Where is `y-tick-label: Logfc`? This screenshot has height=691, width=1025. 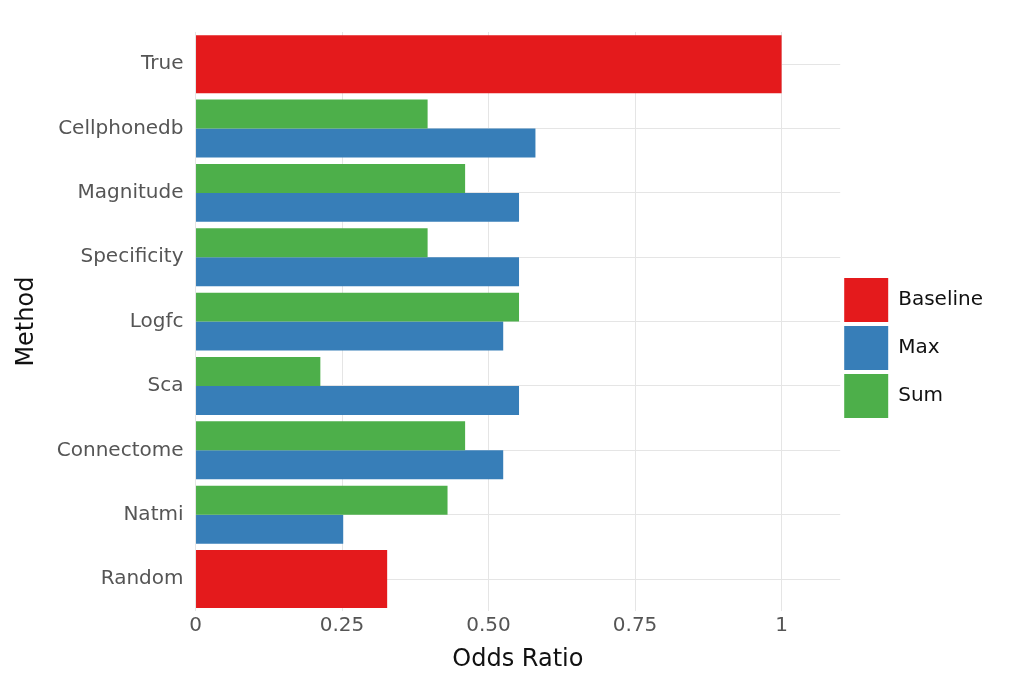 y-tick-label: Logfc is located at coordinates (156, 319).